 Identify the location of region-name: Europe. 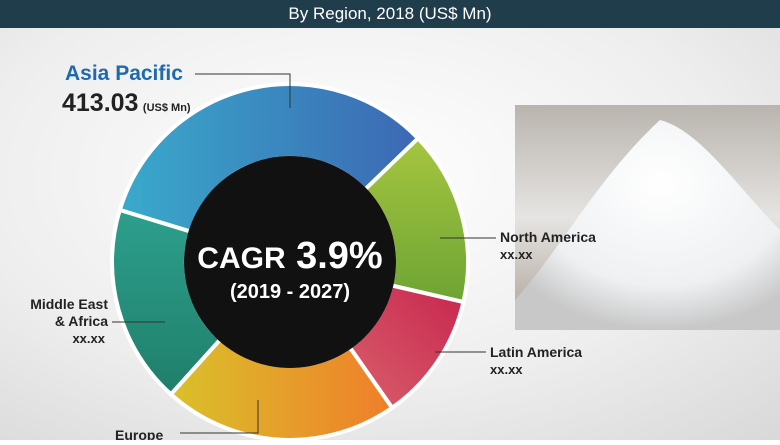
(139, 433).